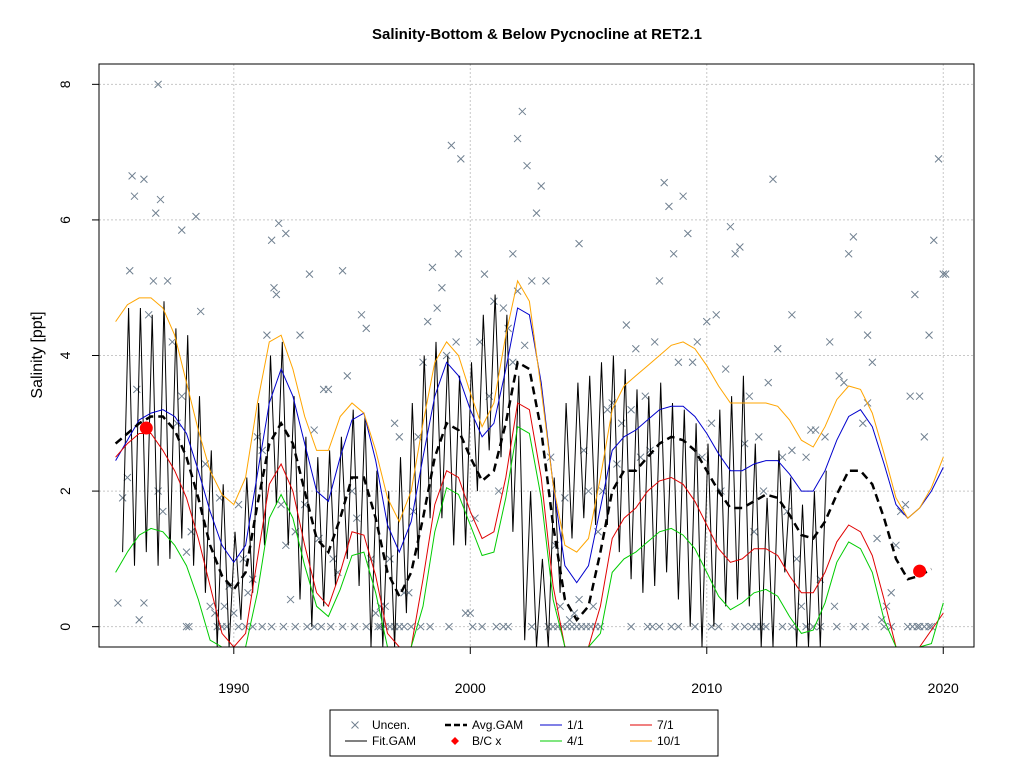 Image resolution: width=1024 pixels, height=768 pixels. What do you see at coordinates (669, 741) in the screenshot?
I see `legend-label: 10/1` at bounding box center [669, 741].